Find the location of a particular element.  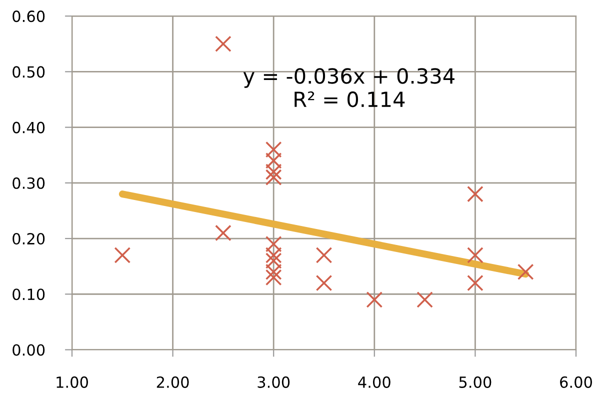

y-tick-label: 0.30 is located at coordinates (28, 183).